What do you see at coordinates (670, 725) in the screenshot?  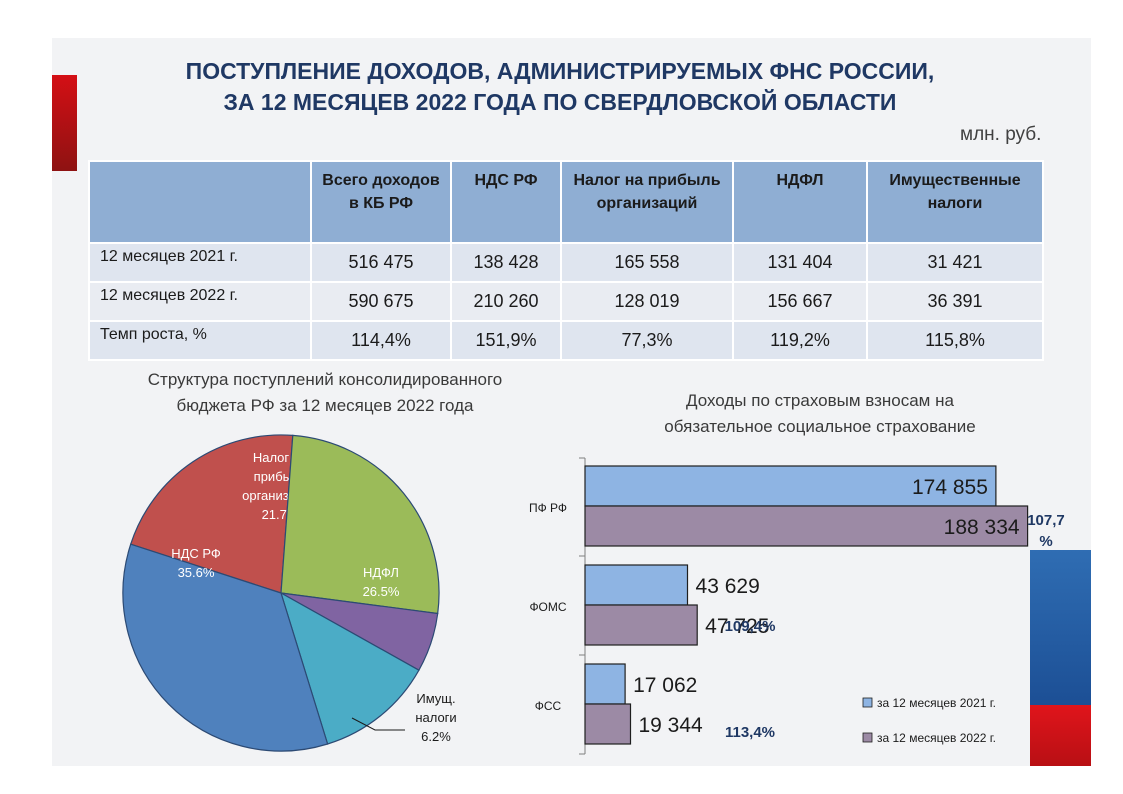 I see `bar-value-label: 19 344` at bounding box center [670, 725].